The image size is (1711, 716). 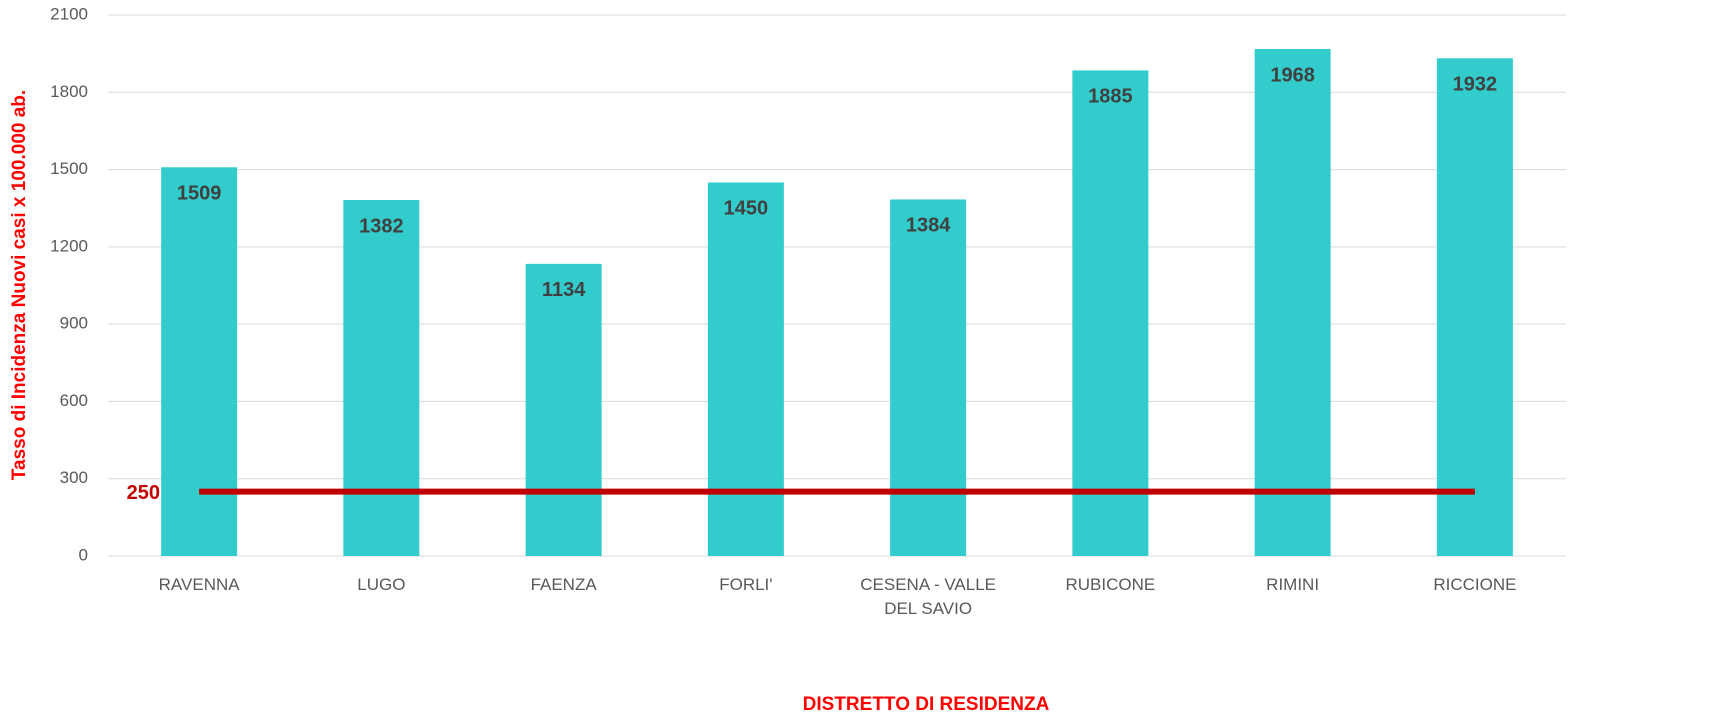 What do you see at coordinates (746, 209) in the screenshot?
I see `data-label: 1450` at bounding box center [746, 209].